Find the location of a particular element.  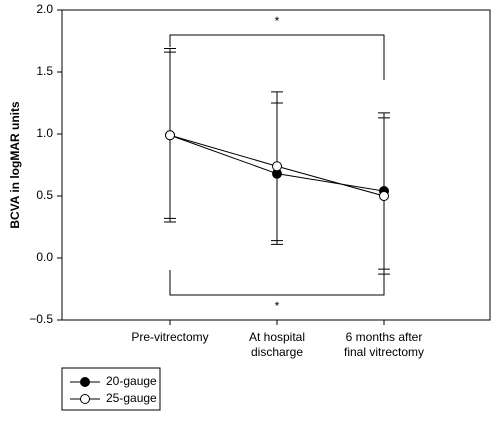

y-tick-label: 0.0 is located at coordinates (44, 257).